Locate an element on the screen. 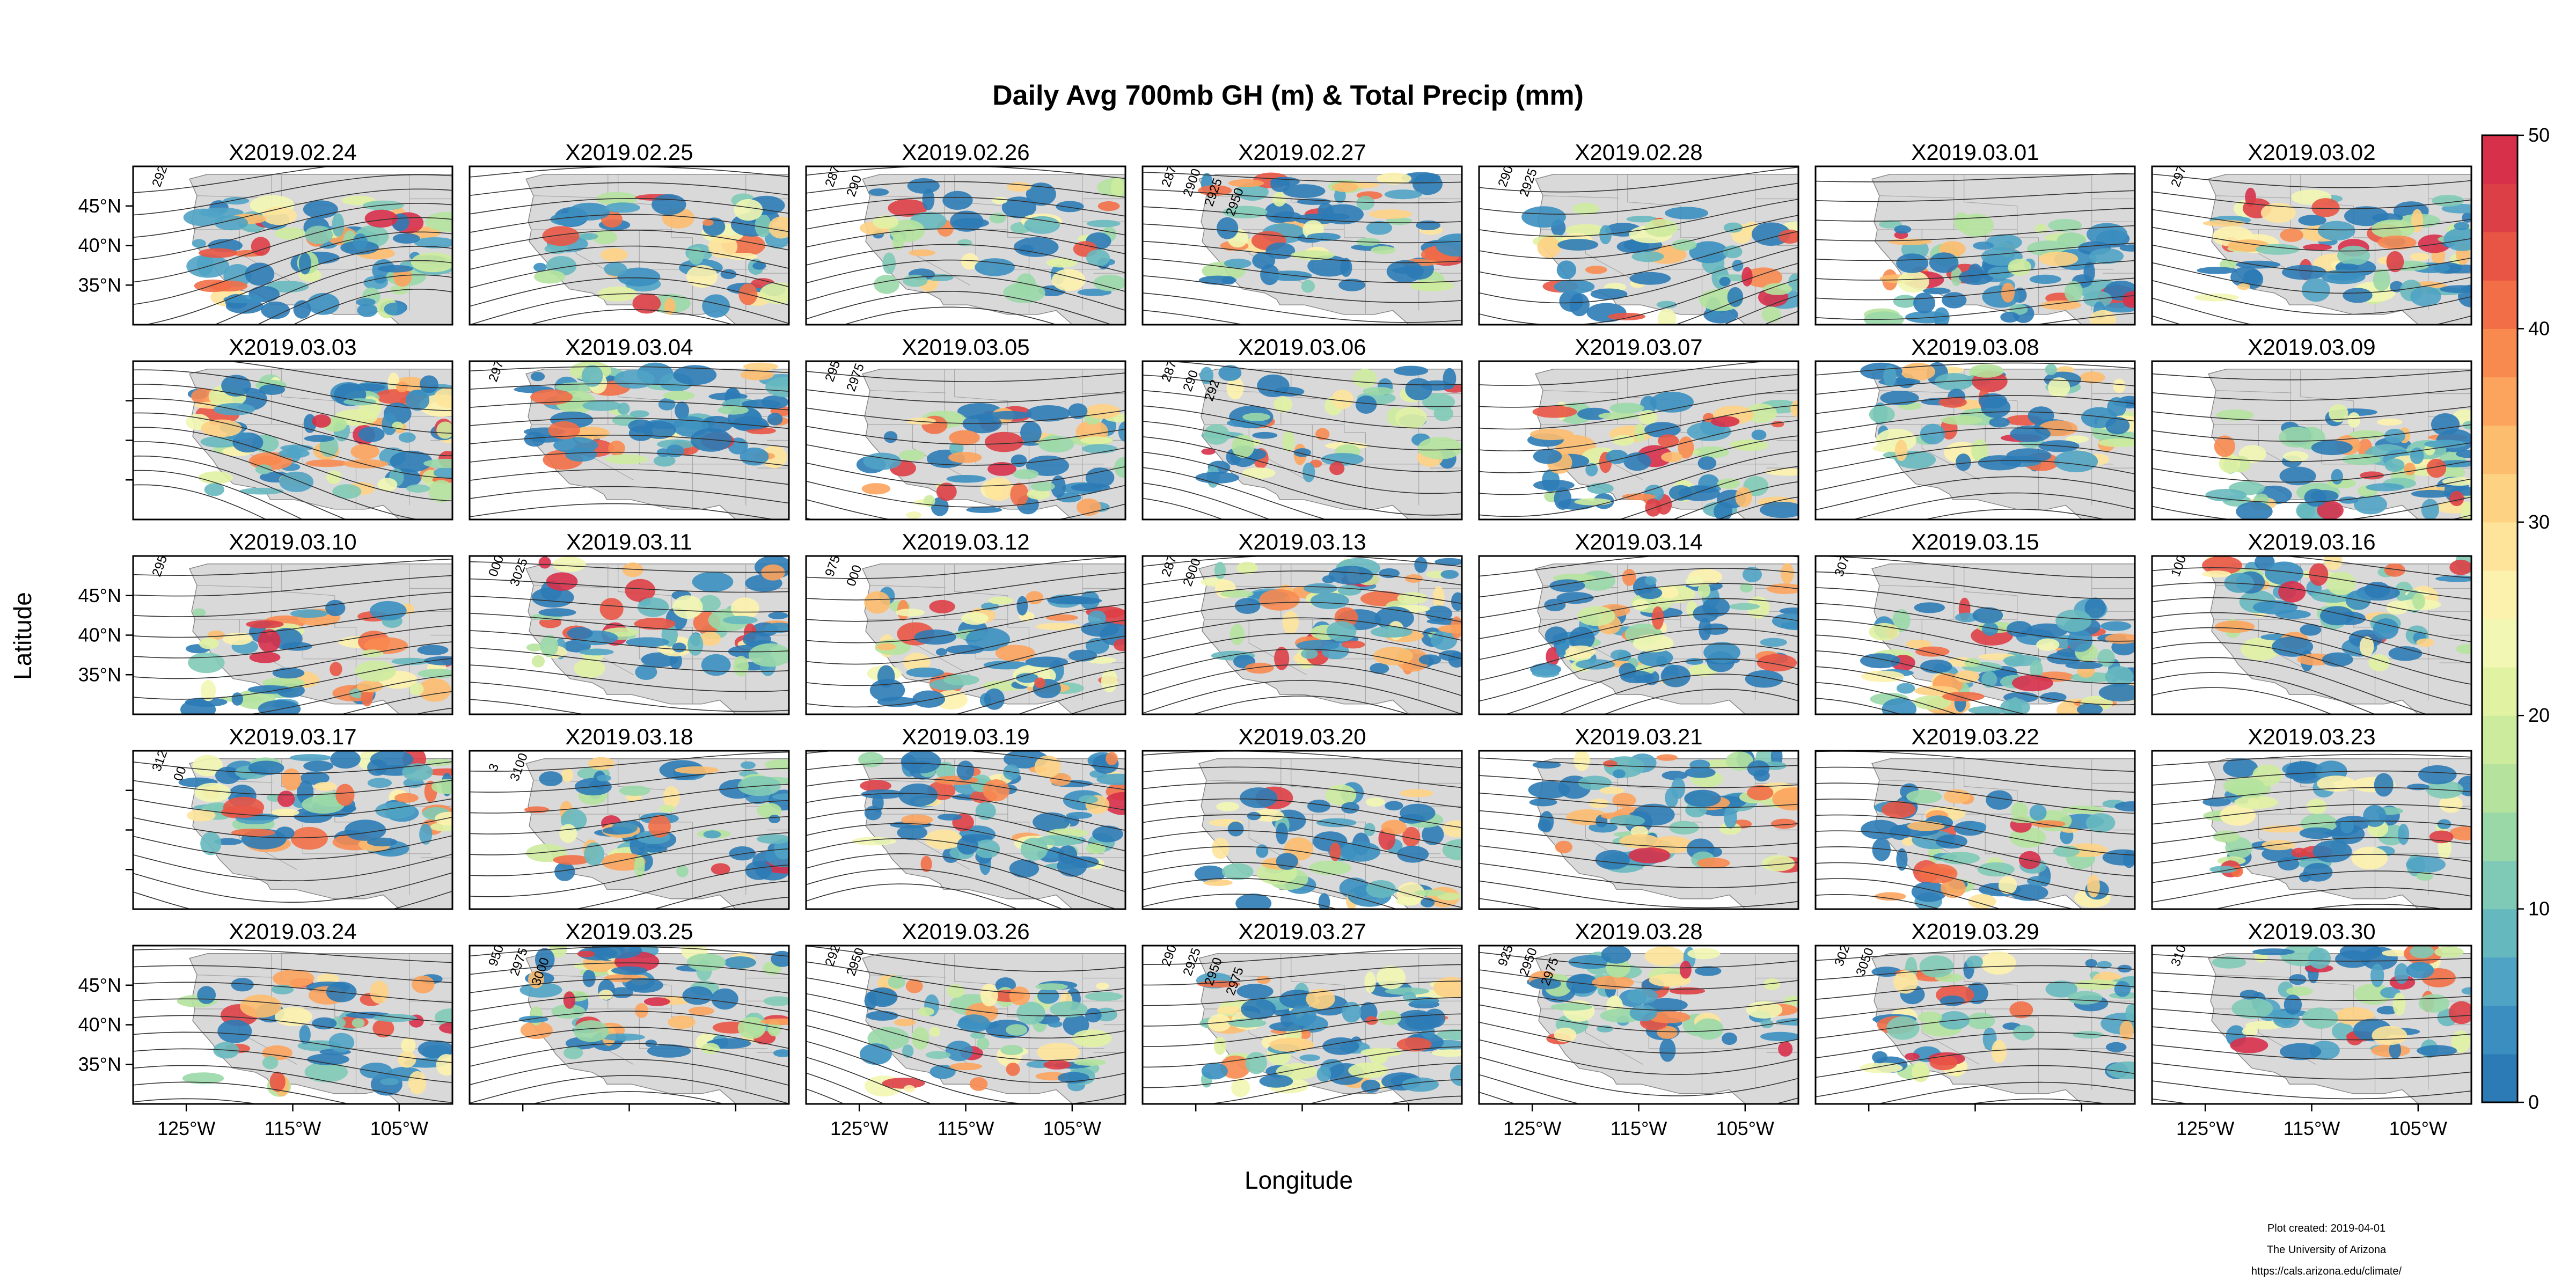  colorbar-tick-label: 50 is located at coordinates (2539, 135).